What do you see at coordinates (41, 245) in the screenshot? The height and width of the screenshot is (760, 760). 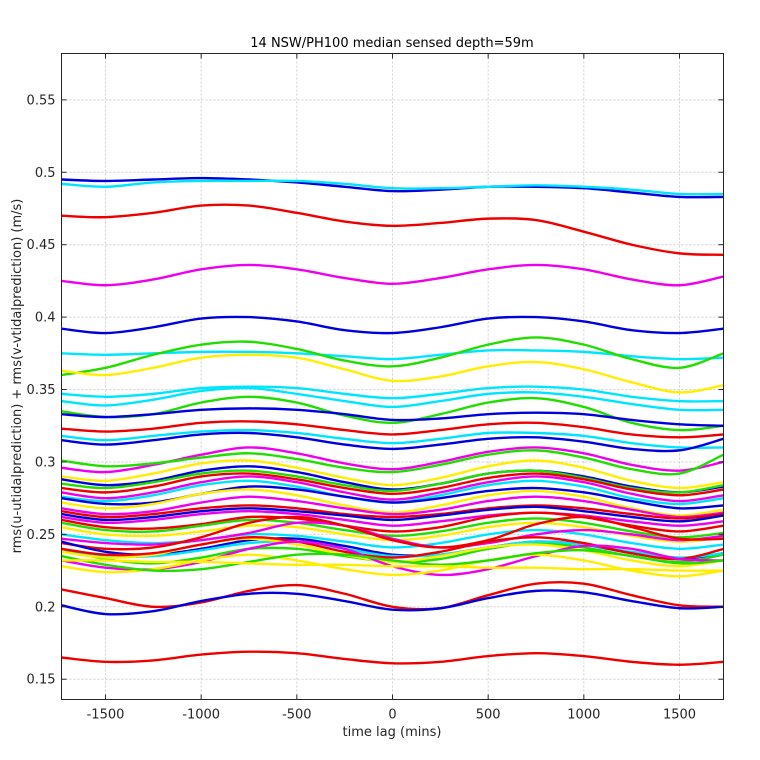 I see `y-tick-label: 0.45` at bounding box center [41, 245].